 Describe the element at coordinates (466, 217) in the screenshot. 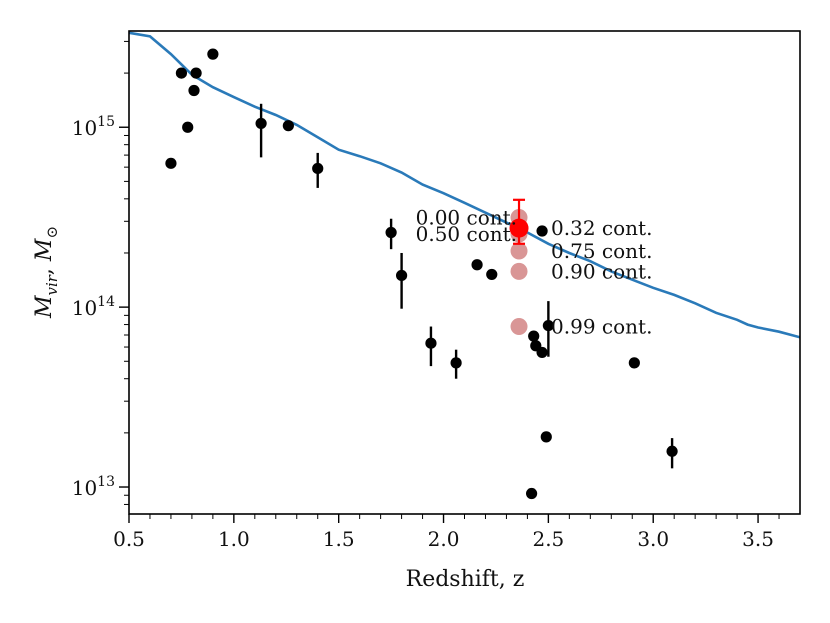

I see `contamination-label: 0.00 cont.` at that location.